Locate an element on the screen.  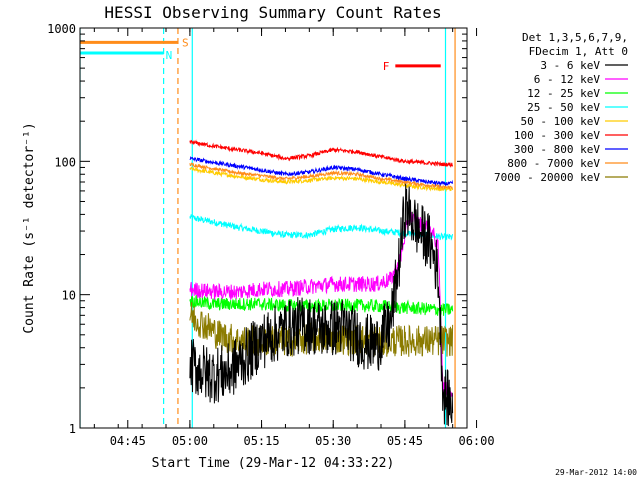
footer-date: 29-Mar-2012 14:00 is located at coordinates (596, 472).